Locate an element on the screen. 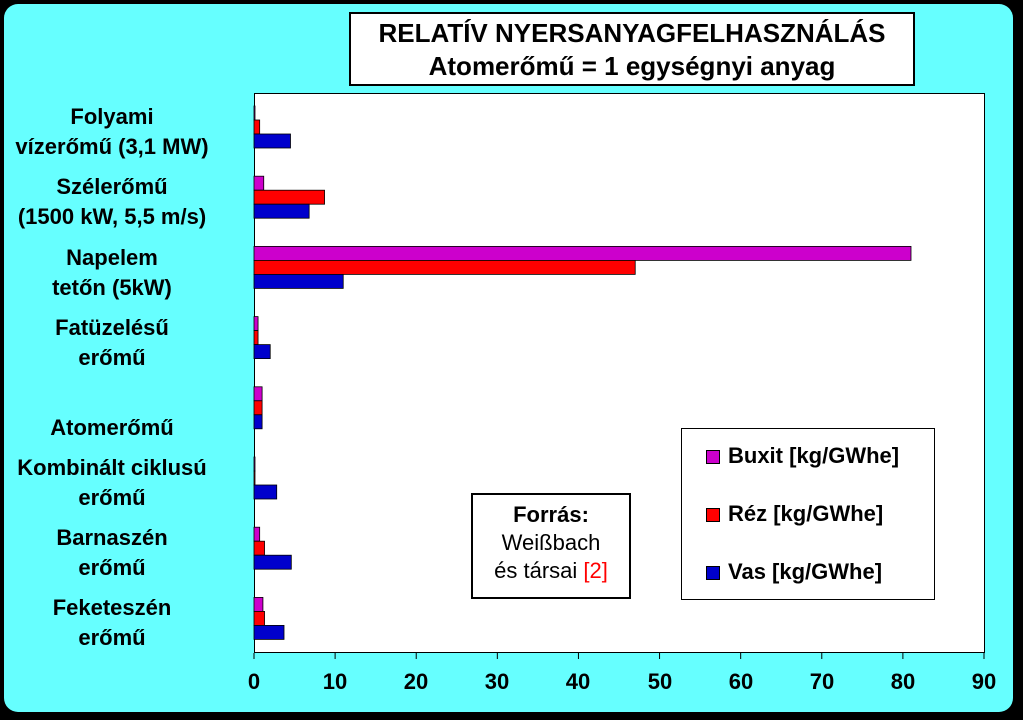 The image size is (1023, 720). x-tick-label: 10 is located at coordinates (335, 681).